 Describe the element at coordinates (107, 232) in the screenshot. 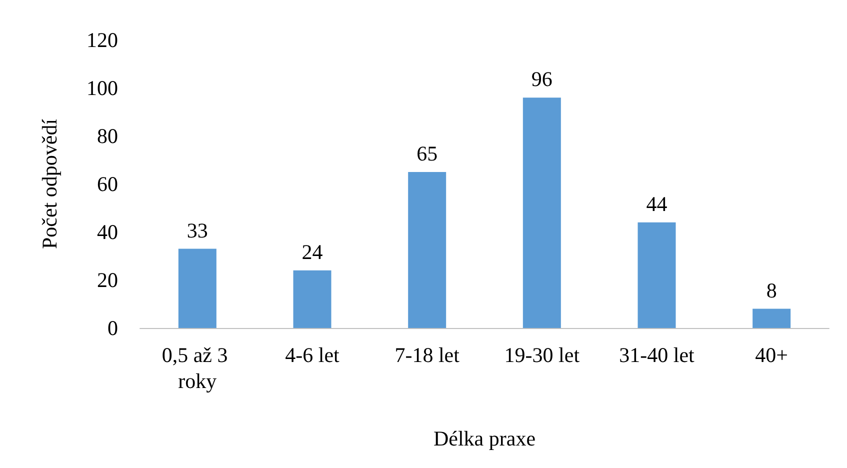

I see `y-tick-label: 40` at that location.